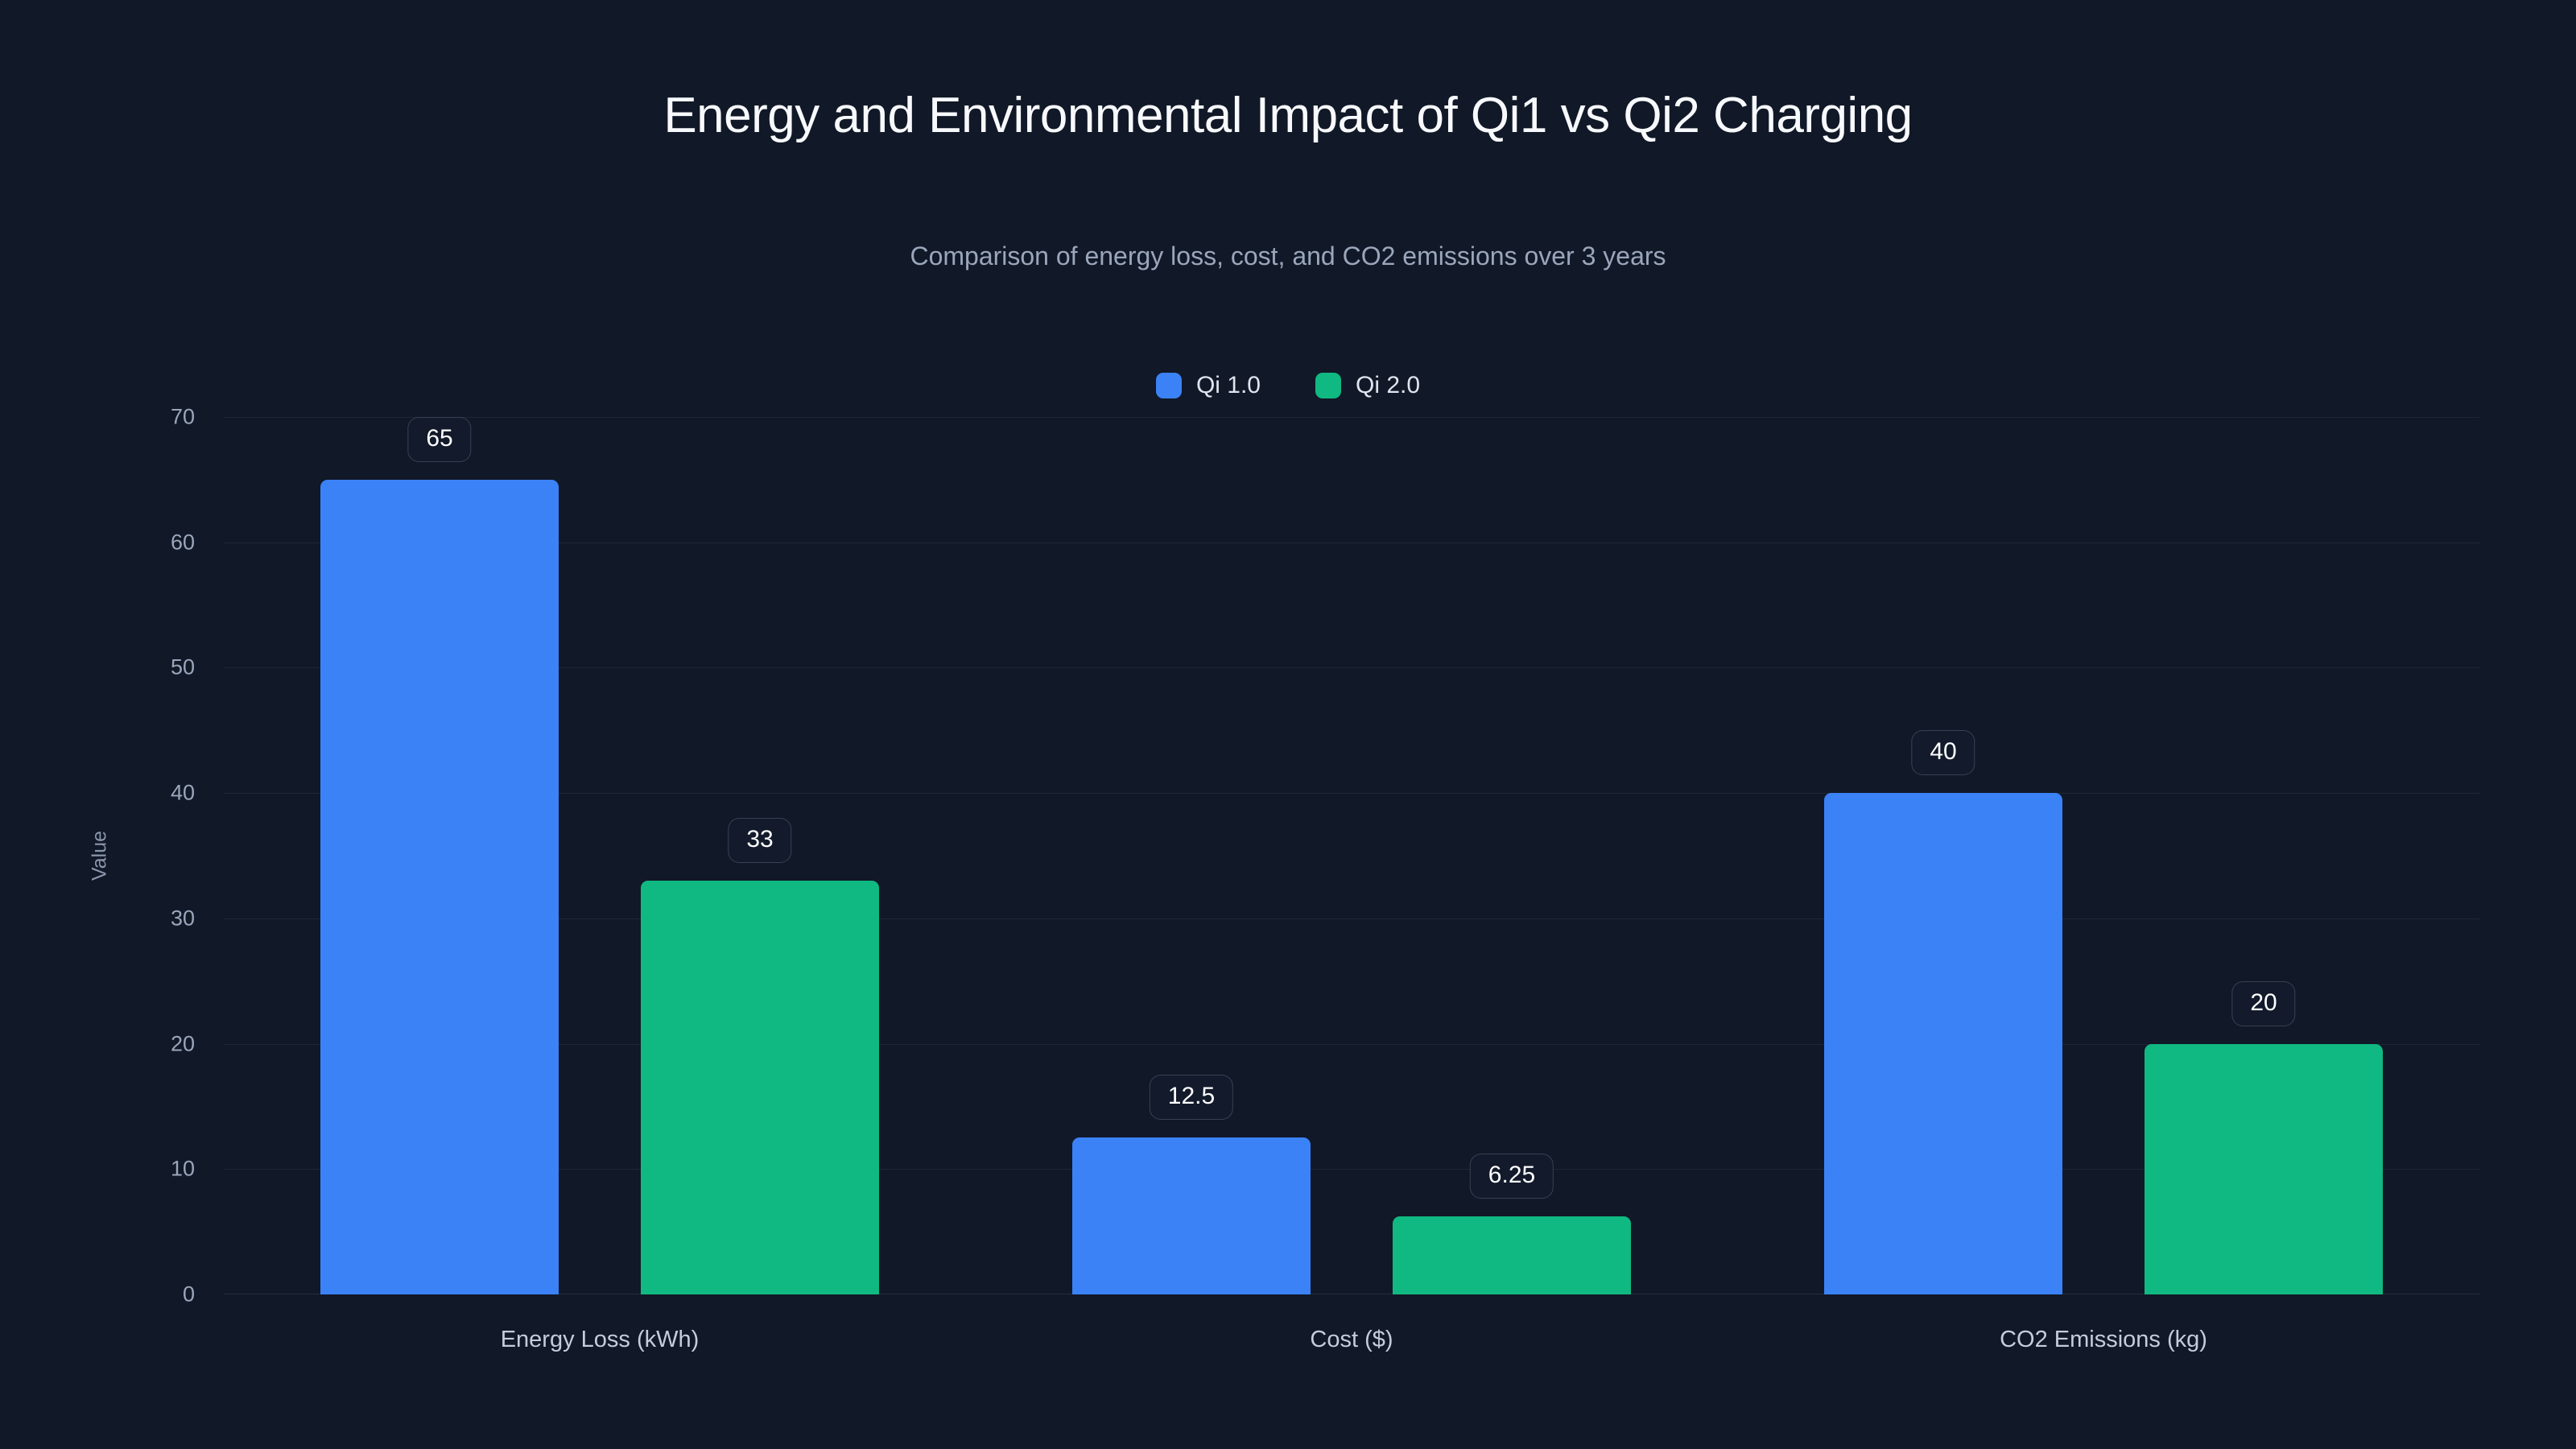  What do you see at coordinates (1511, 1176) in the screenshot?
I see `bar-value-label: 6.25` at bounding box center [1511, 1176].